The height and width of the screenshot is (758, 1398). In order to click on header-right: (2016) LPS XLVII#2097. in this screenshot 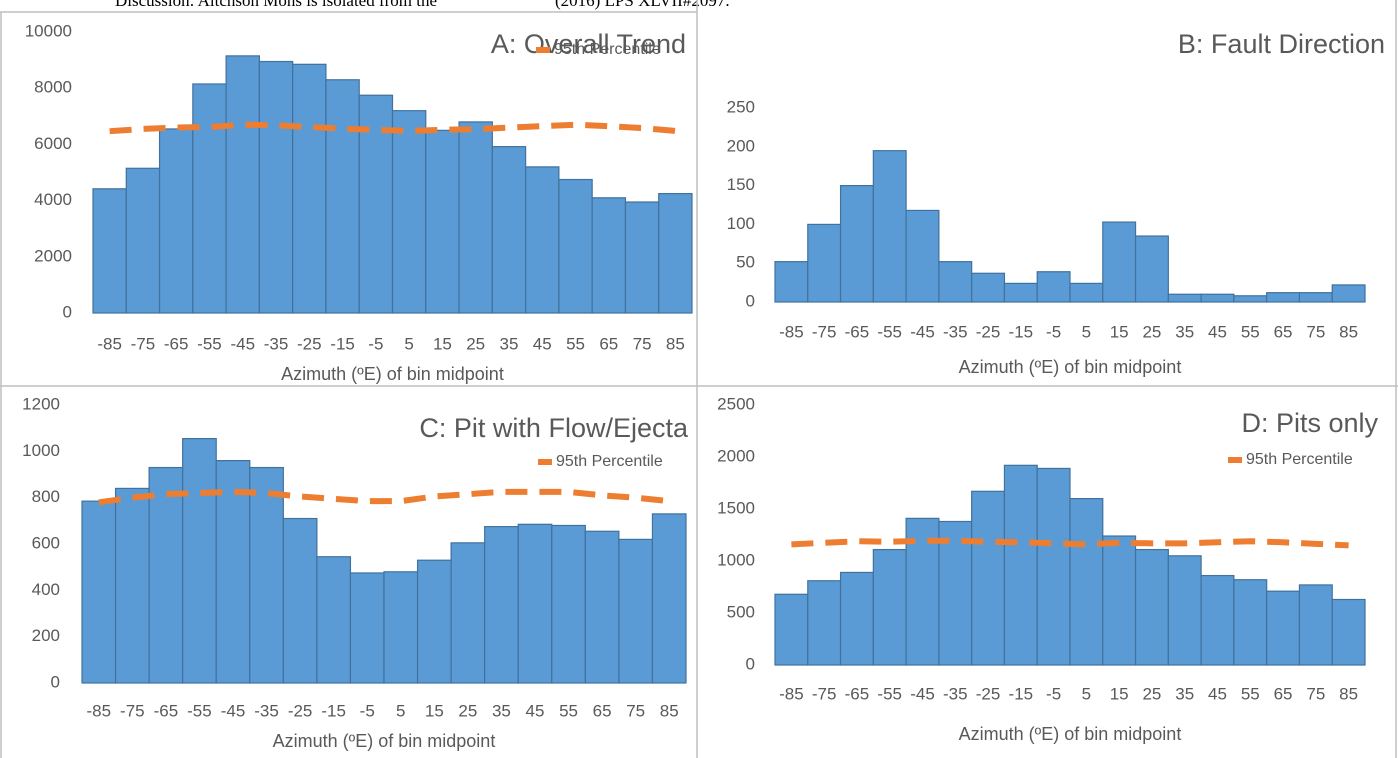, I will do `click(642, 5)`.